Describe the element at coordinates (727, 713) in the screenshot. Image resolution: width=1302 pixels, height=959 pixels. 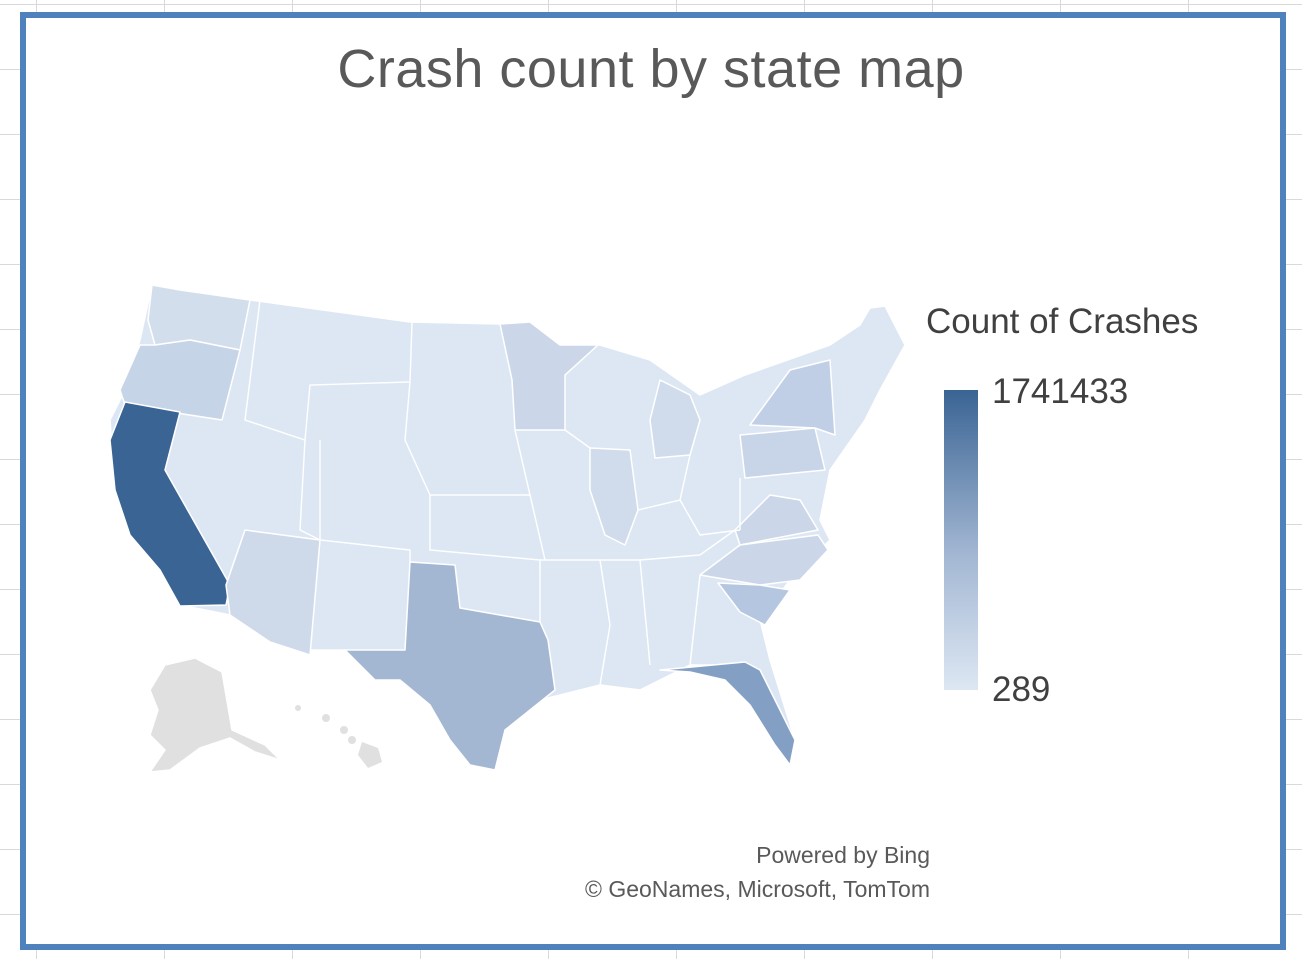
I see `state-florida` at that location.